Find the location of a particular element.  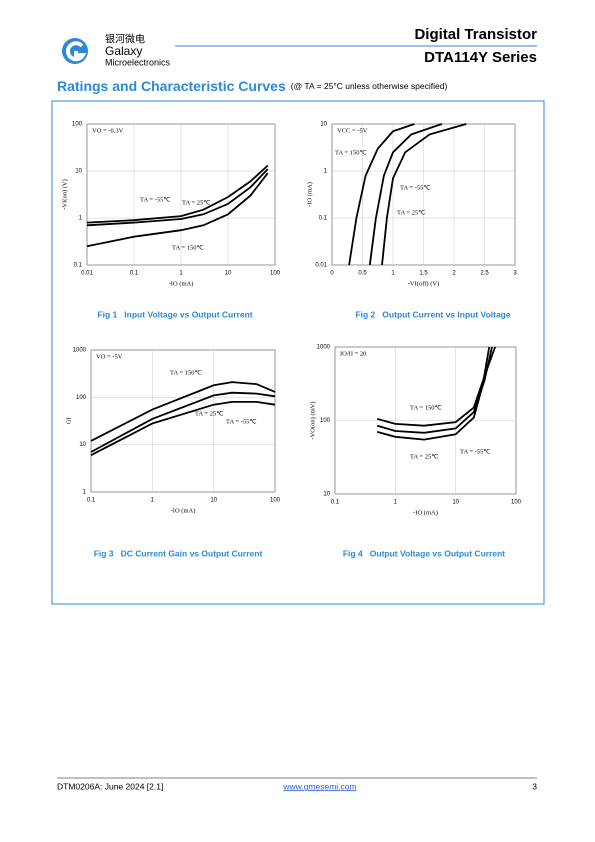

figure-caption: Fig 2 Output Current vs Input Voltage is located at coordinates (432, 314).